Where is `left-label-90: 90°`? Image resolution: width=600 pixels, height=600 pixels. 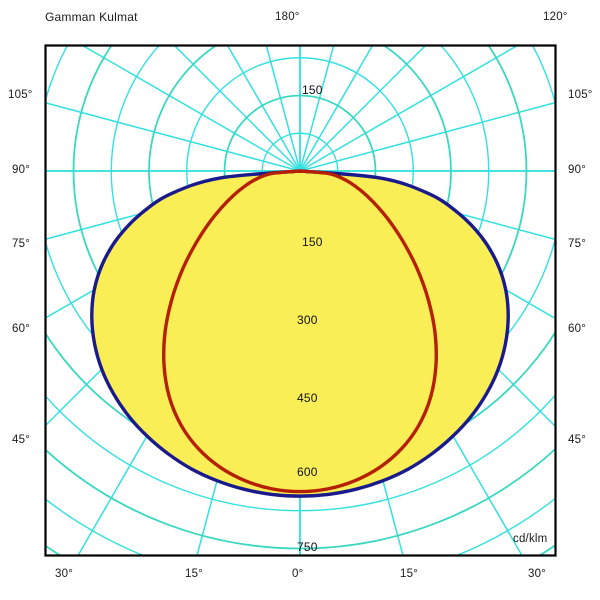 left-label-90: 90° is located at coordinates (21, 170).